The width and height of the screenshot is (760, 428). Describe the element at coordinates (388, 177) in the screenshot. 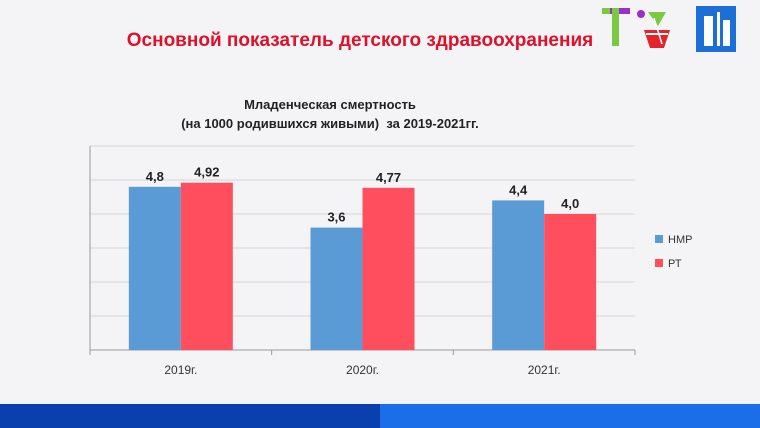

I see `data-label: 4,77` at that location.